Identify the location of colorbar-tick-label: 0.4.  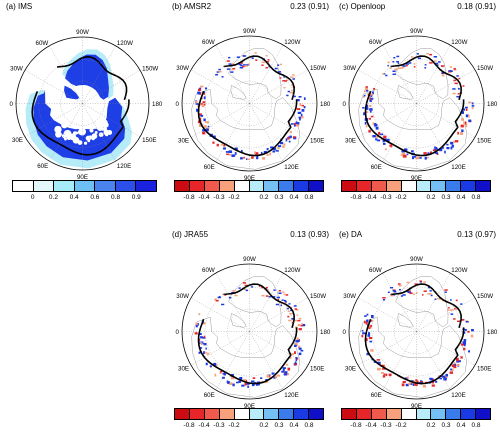
(461, 197).